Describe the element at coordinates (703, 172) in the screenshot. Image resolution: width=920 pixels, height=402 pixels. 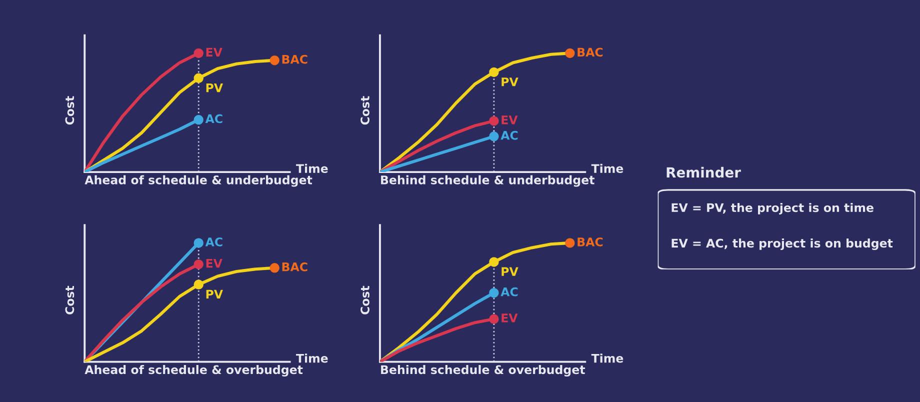
I see `text: Reminder` at that location.